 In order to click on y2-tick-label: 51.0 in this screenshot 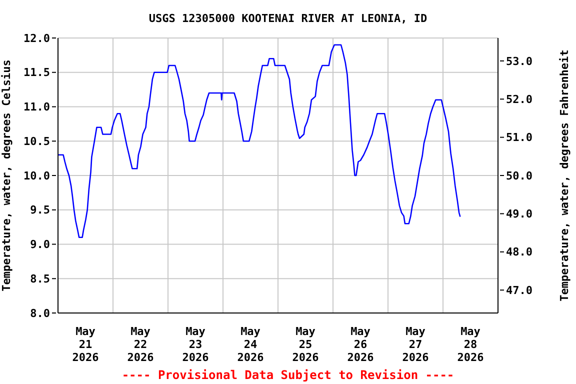, I will do `click(519, 137)`.